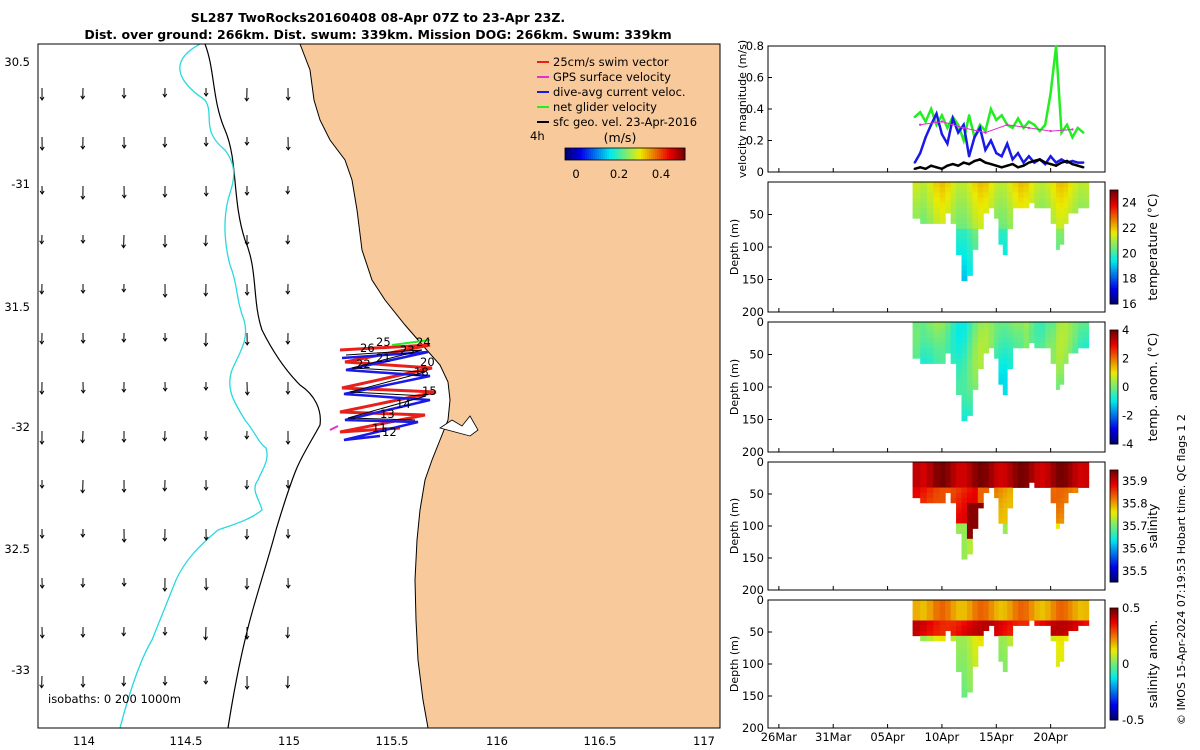 The height and width of the screenshot is (750, 1200). What do you see at coordinates (753, 387) in the screenshot?
I see `depth-ytick: 100` at bounding box center [753, 387].